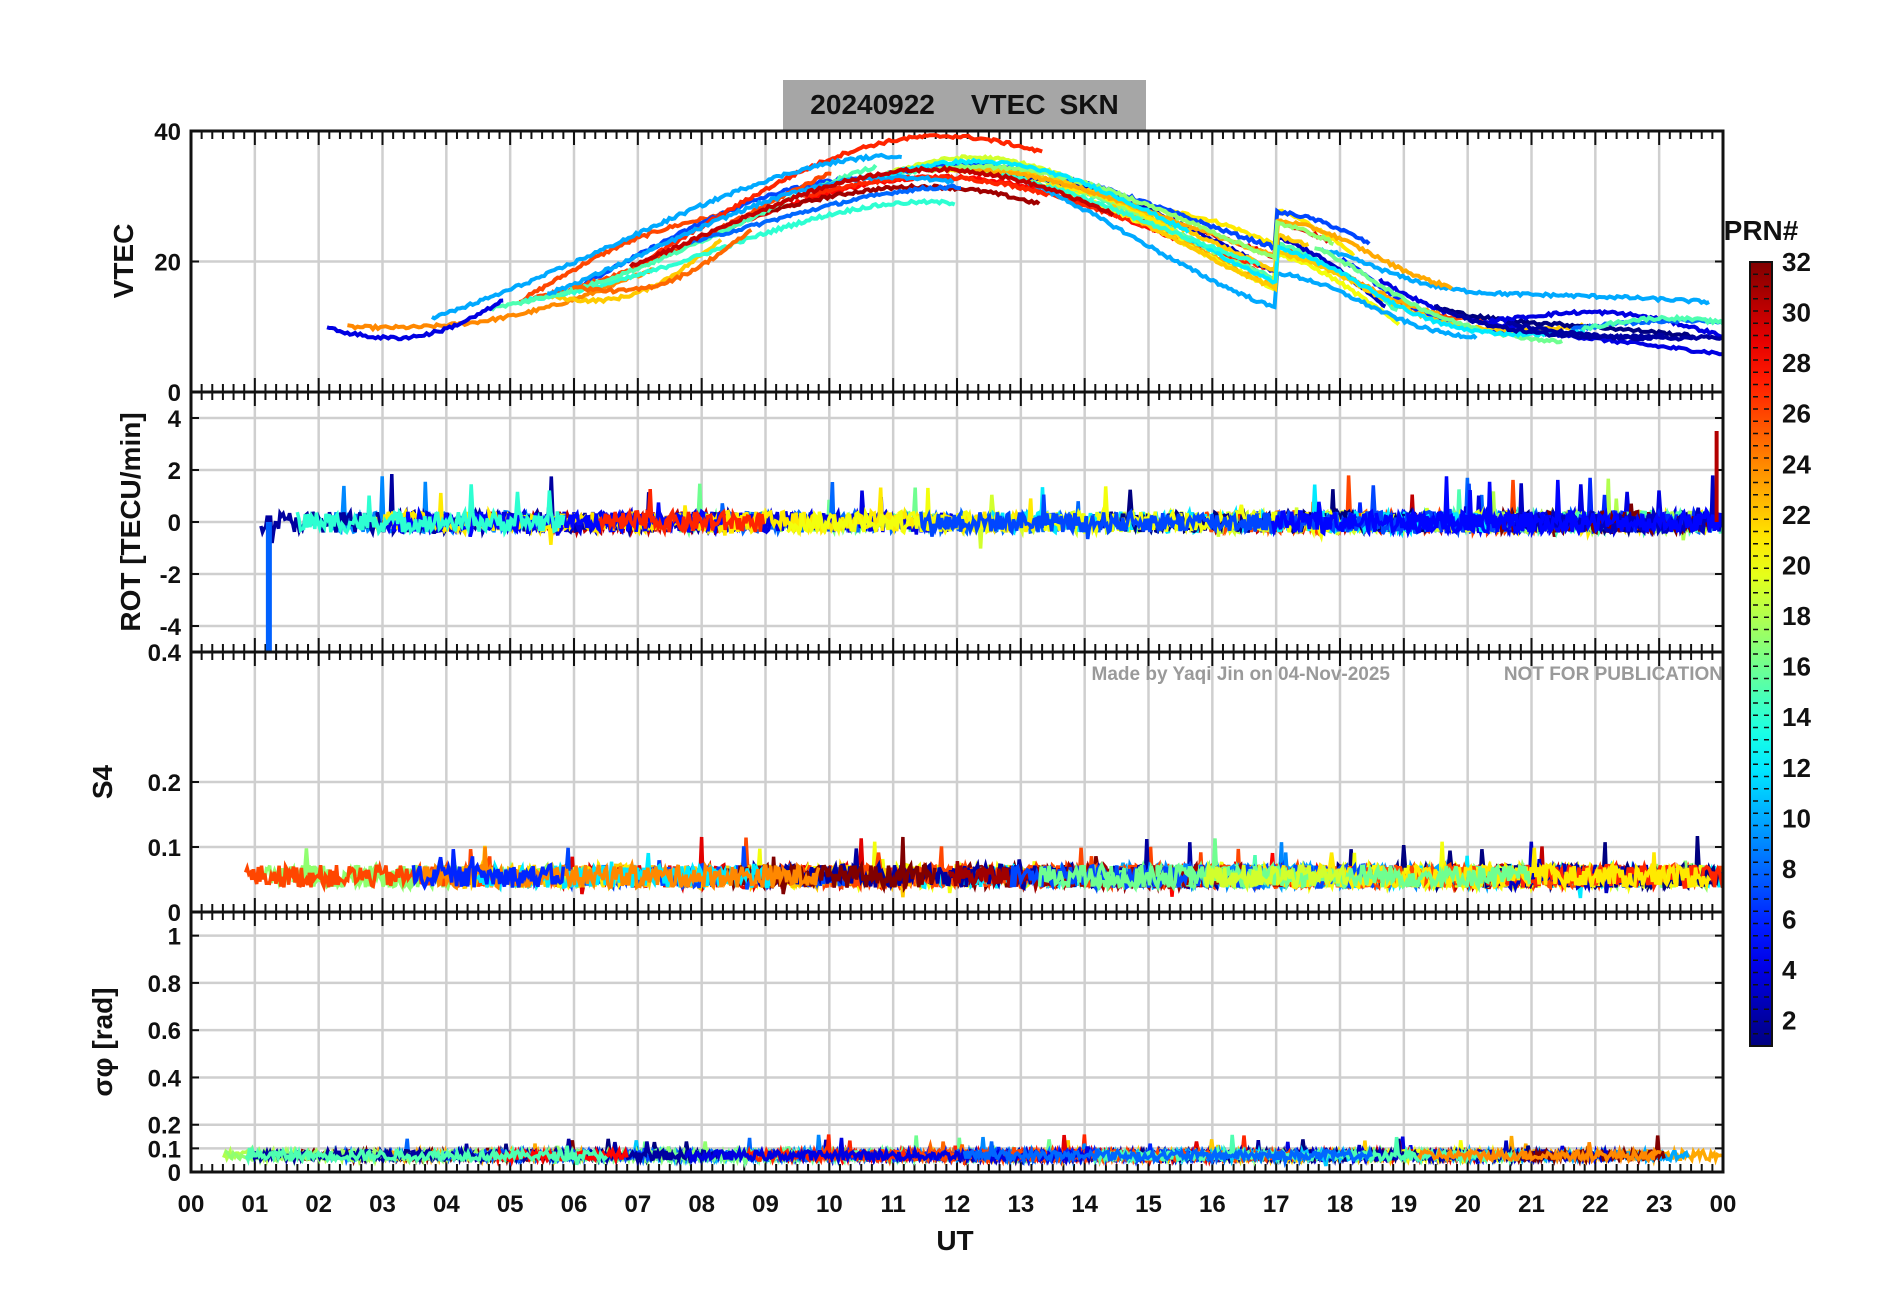 The height and width of the screenshot is (1292, 1902). Describe the element at coordinates (574, 1204) in the screenshot. I see `x-tick-label: 06` at that location.